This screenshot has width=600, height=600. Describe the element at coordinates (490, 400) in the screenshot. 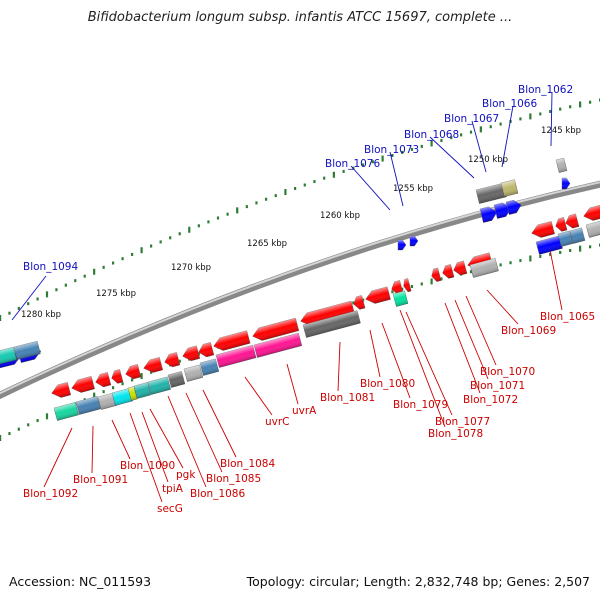

I see `gene-label-reverse: Blon_1072` at that location.